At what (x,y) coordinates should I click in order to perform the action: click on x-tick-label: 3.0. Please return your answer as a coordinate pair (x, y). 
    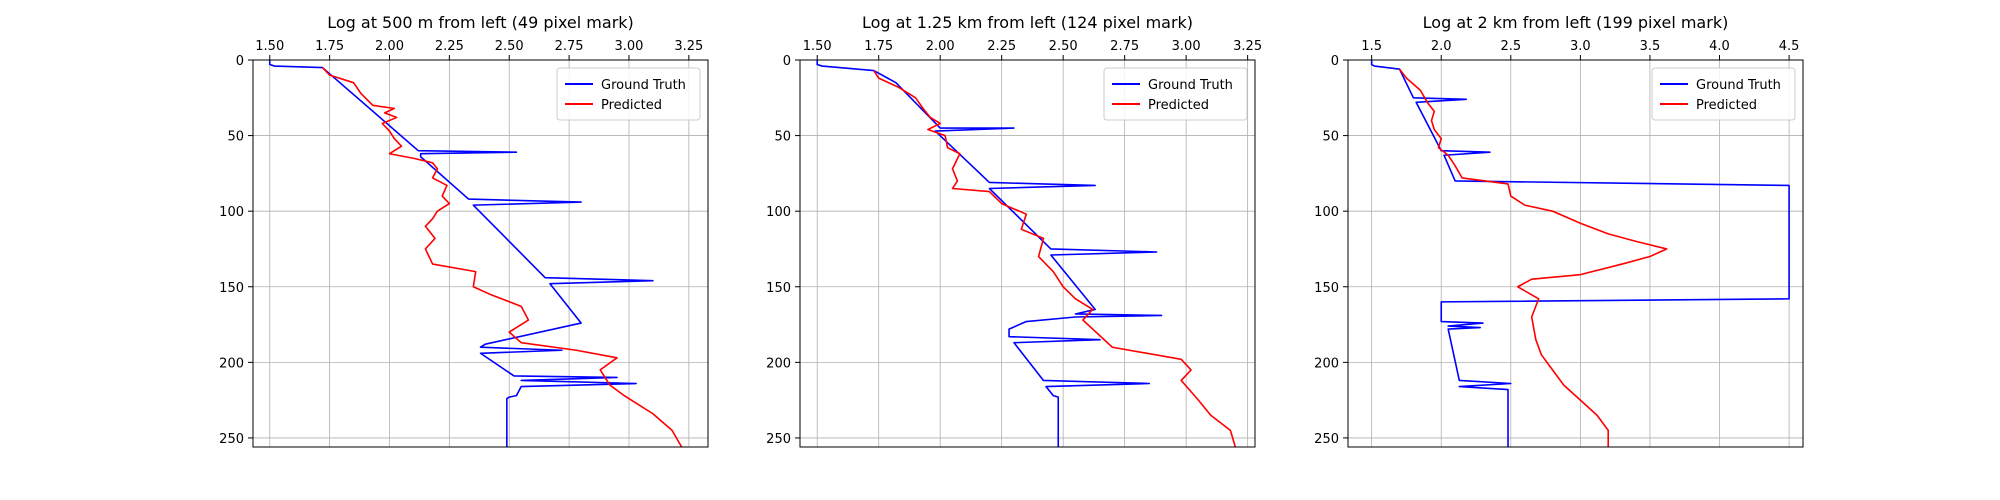
    Looking at the image, I should click on (1580, 46).